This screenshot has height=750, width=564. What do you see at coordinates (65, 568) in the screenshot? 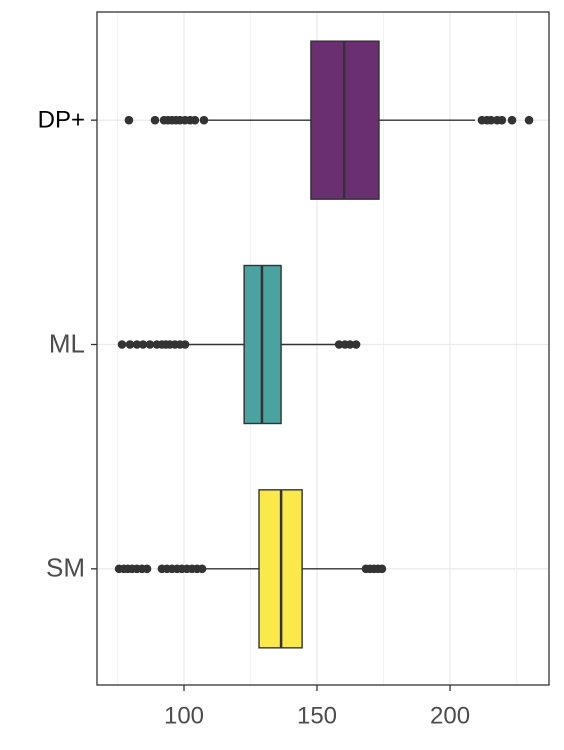
I see `y-tick-label: SM` at bounding box center [65, 568].